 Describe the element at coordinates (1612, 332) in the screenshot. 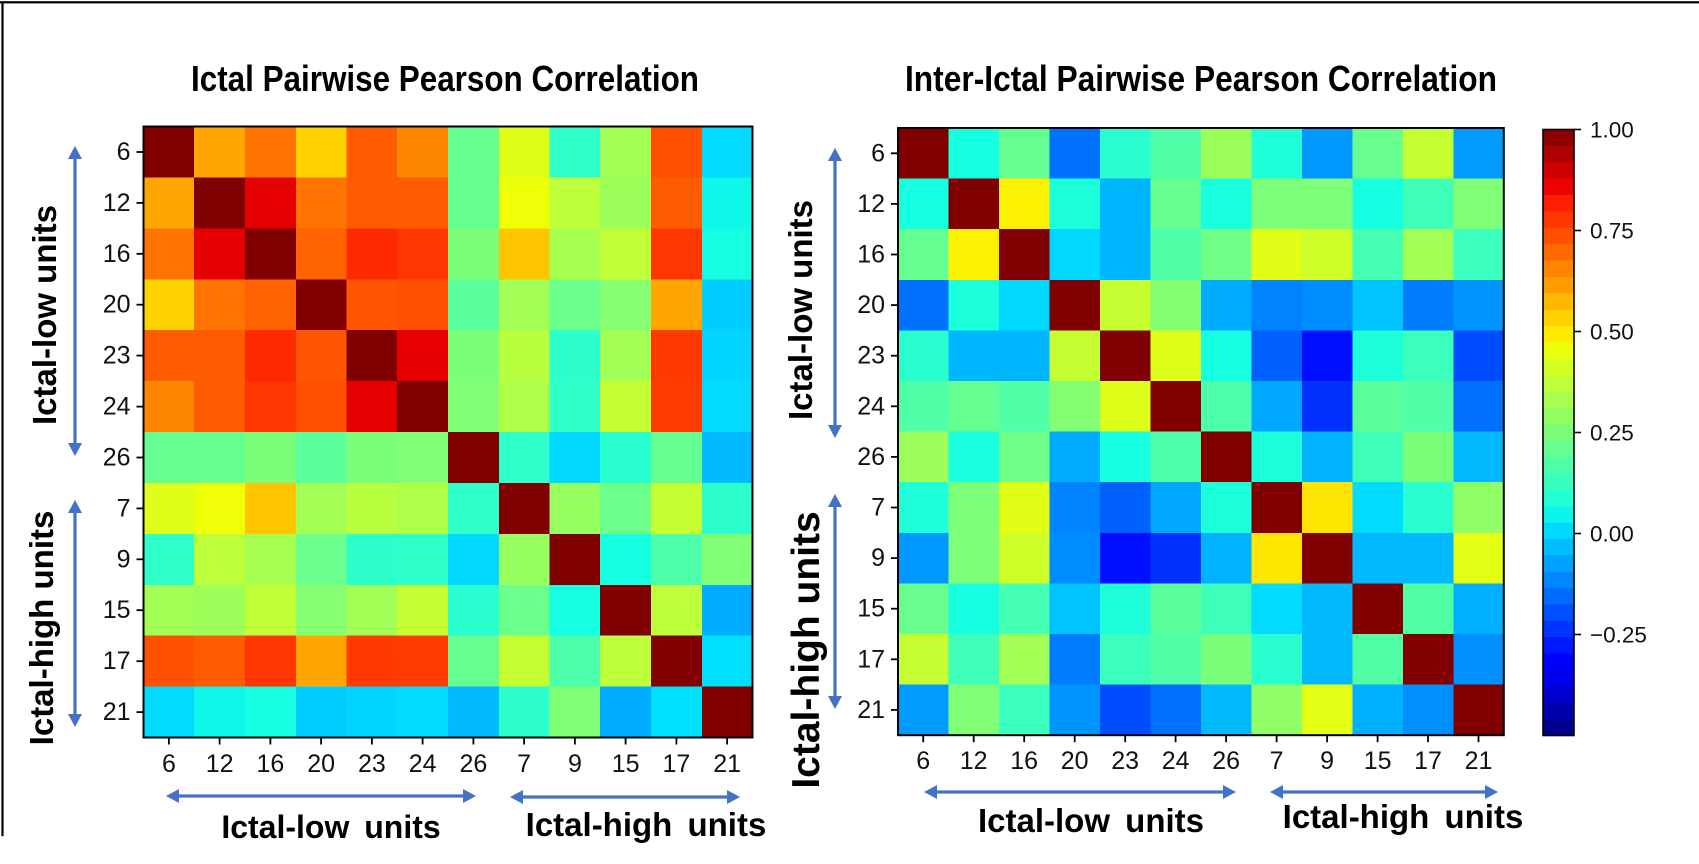

I see `svg-text: 0.50` at that location.